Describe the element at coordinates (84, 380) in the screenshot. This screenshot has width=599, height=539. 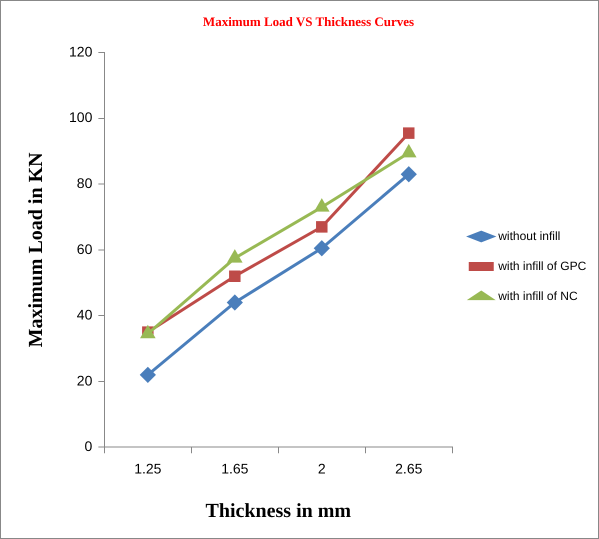
I see `y-tick-label: 20` at that location.